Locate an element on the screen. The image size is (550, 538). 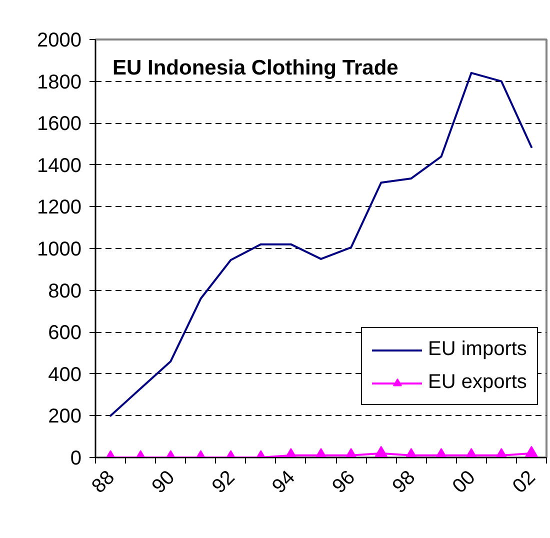
y-tick-label: 1800 is located at coordinates (59, 82).